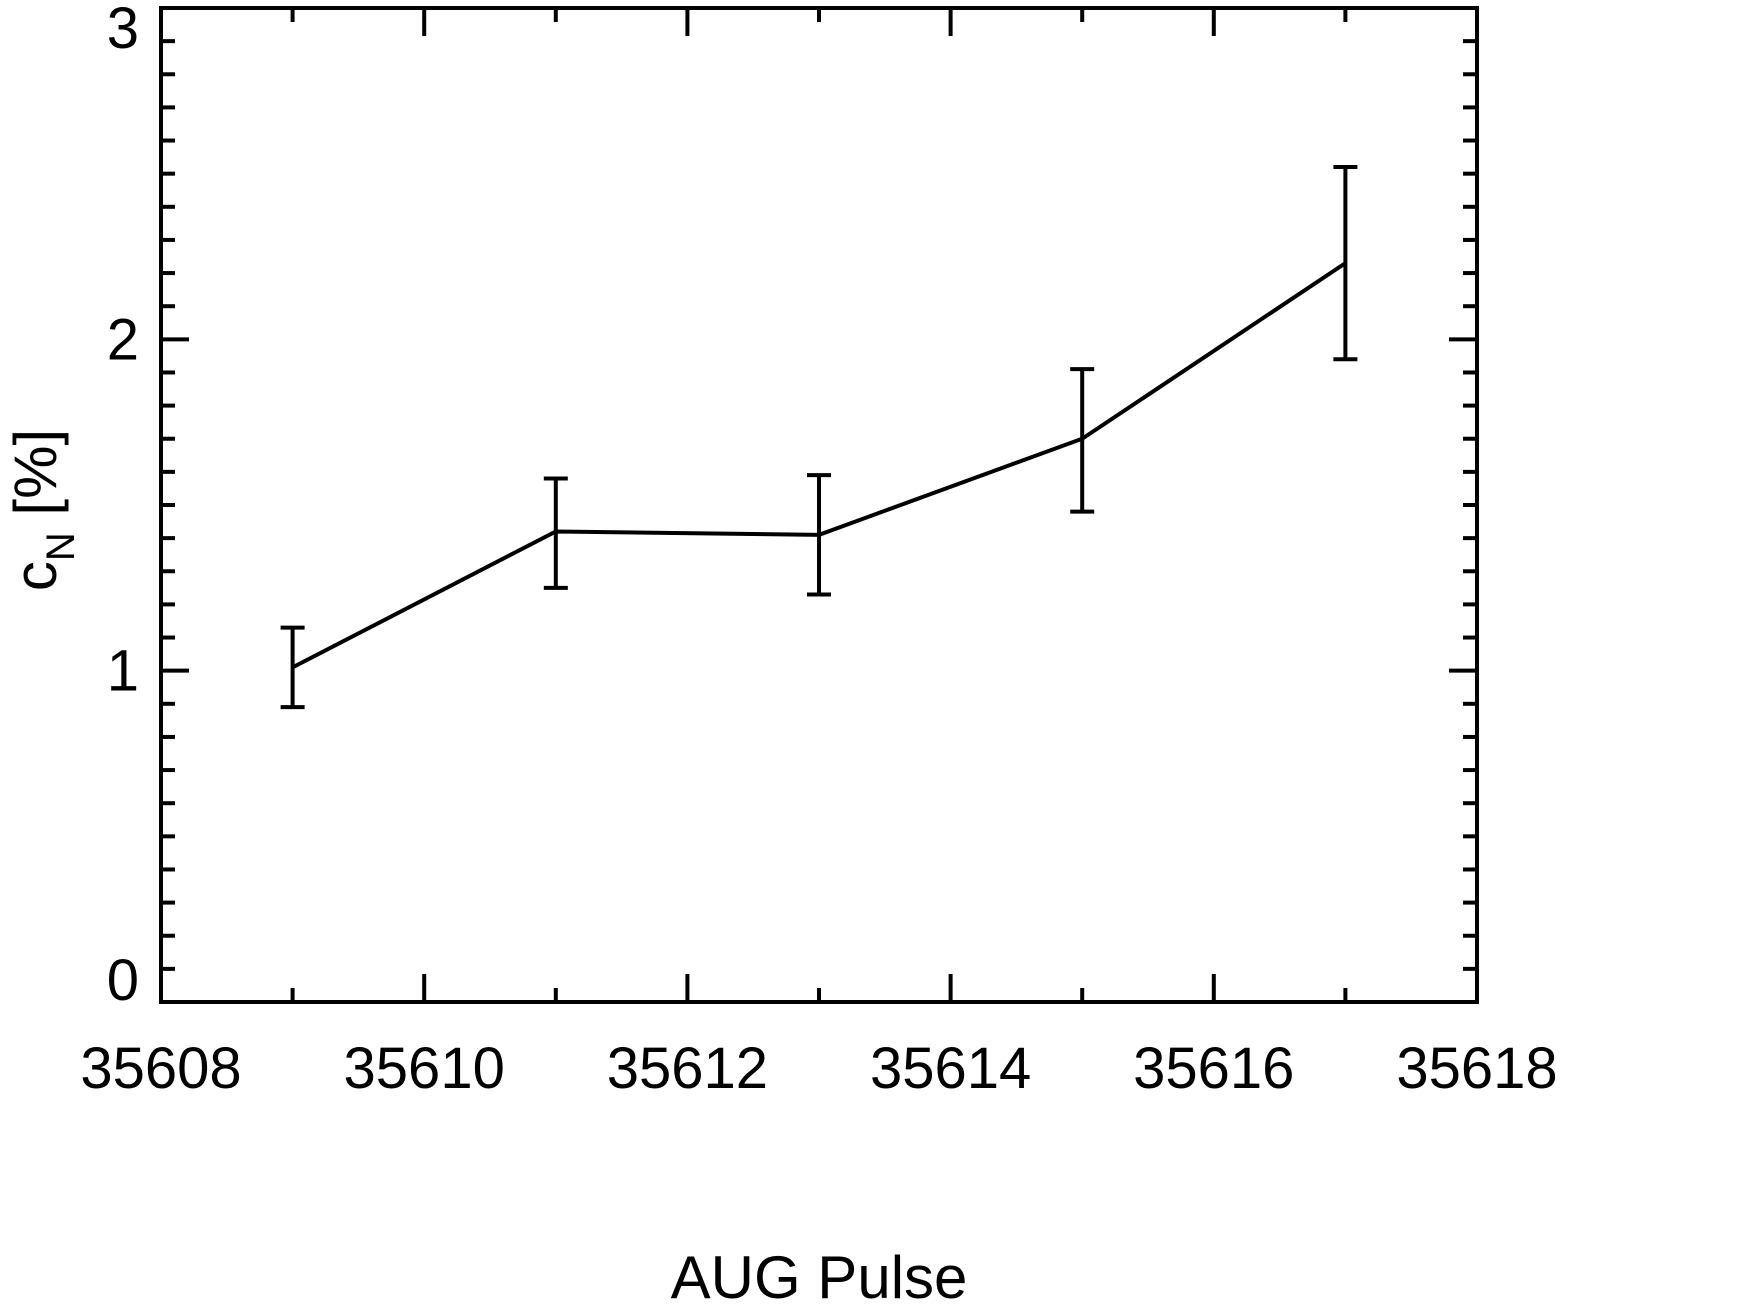  I want to click on x-tick-label: 35610, so click(424, 1068).